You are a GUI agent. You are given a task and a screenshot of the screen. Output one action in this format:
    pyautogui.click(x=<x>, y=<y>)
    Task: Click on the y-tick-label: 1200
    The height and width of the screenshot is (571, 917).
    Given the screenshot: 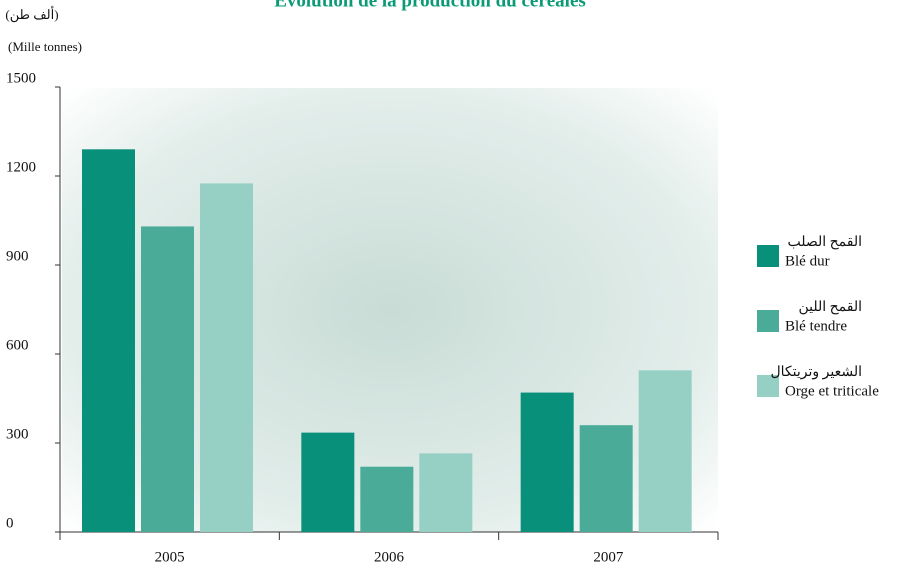 What is the action you would take?
    pyautogui.click(x=21, y=167)
    